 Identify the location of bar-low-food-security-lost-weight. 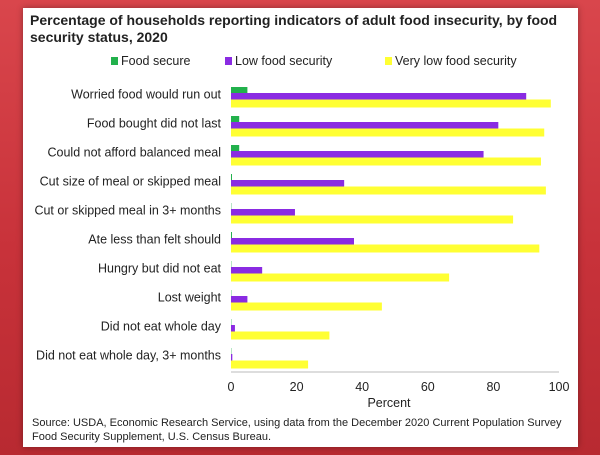
(239, 299).